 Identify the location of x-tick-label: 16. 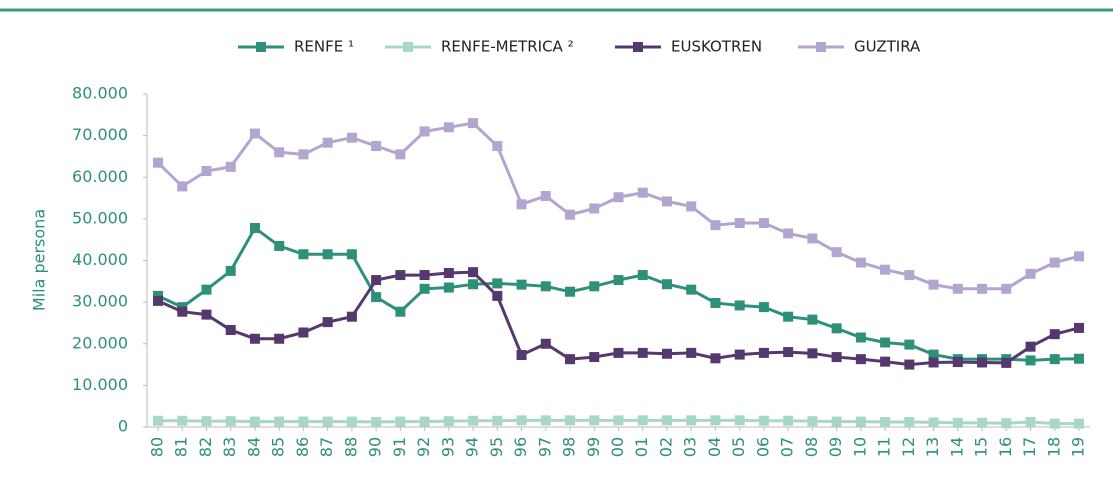
(1005, 447).